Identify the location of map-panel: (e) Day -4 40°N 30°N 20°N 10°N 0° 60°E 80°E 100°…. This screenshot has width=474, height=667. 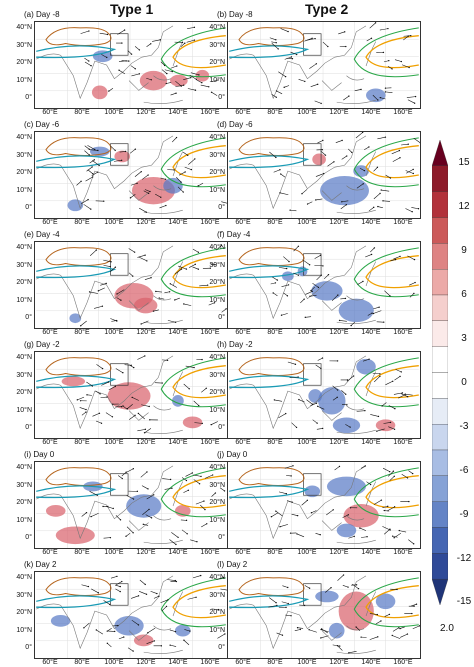
(122, 283).